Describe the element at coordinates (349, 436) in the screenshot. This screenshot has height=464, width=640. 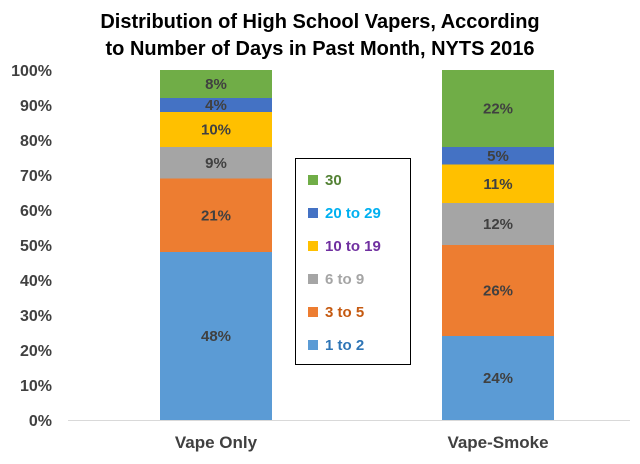
I see `x-axis: Vape Only Vape-Smoke` at that location.